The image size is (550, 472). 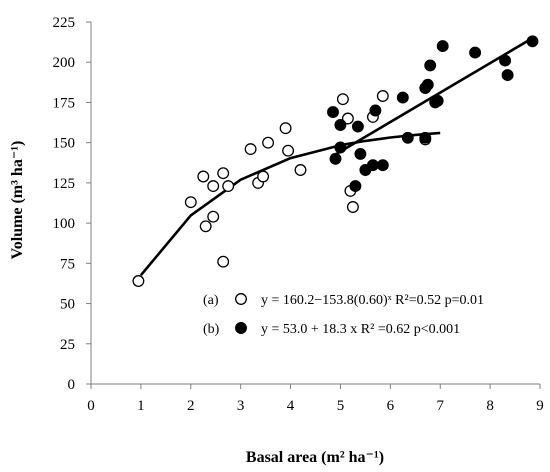 I want to click on x-tick-label: 0, so click(x=91, y=406).